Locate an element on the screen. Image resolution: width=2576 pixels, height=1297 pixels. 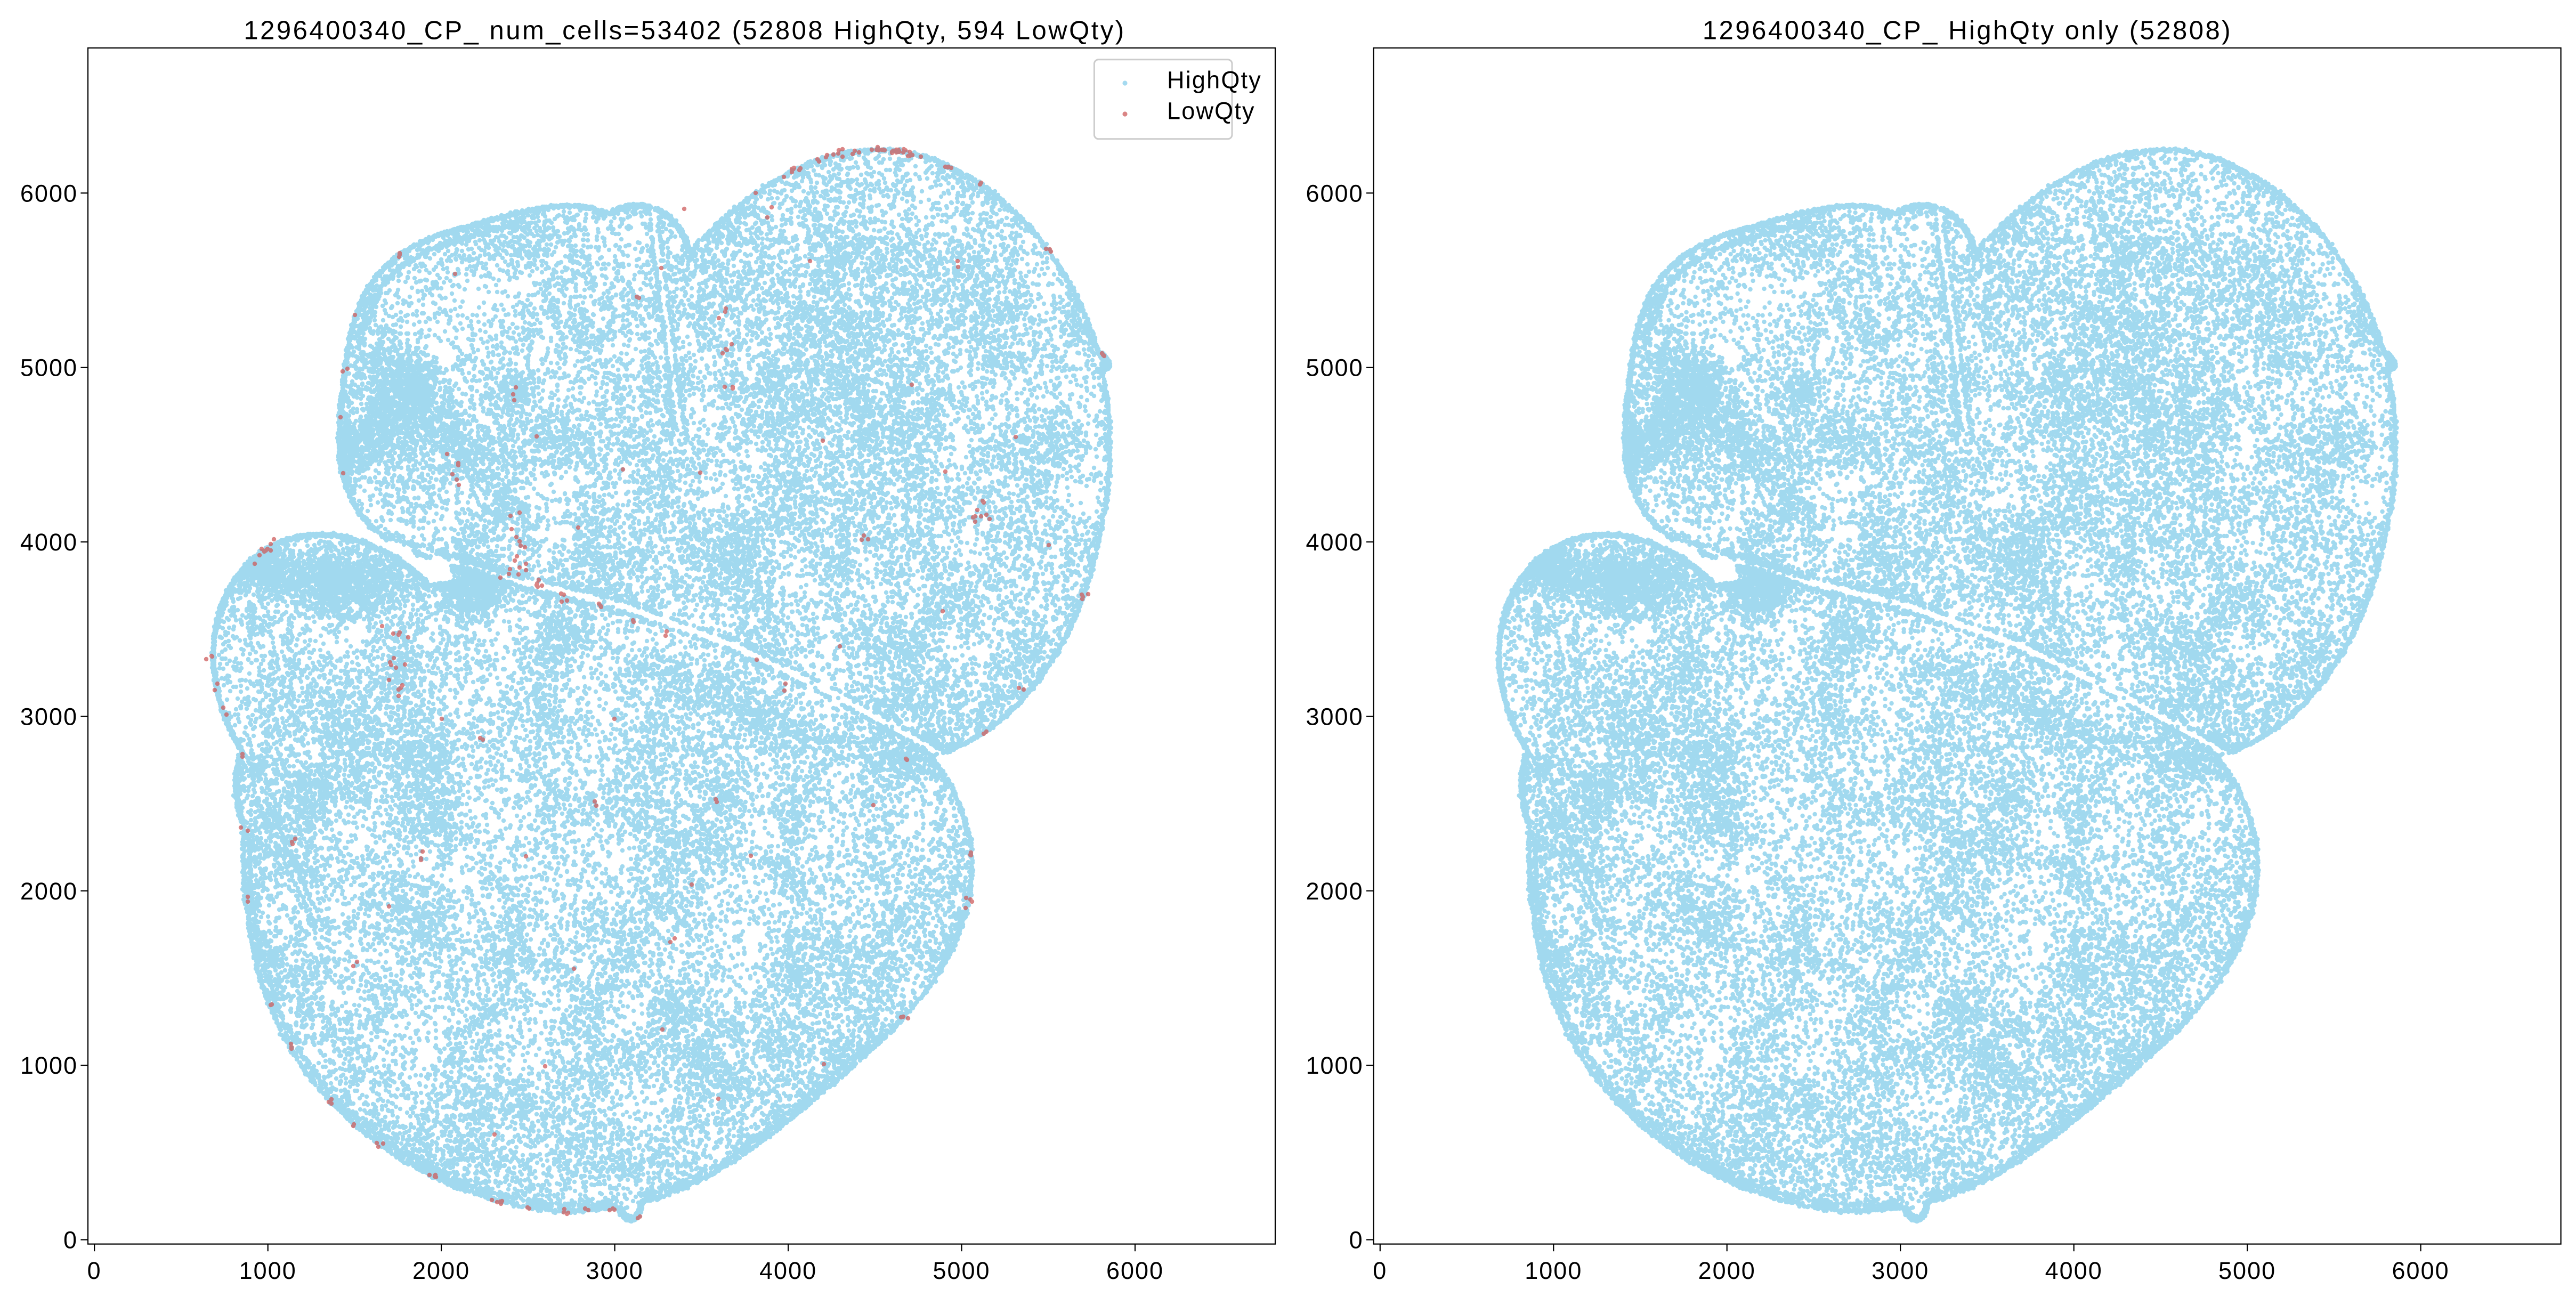
svg-text:1296400340_CP_ HighQty only (5: 1296400340_CP_ HighQty only (52808) is located at coordinates (1967, 30).